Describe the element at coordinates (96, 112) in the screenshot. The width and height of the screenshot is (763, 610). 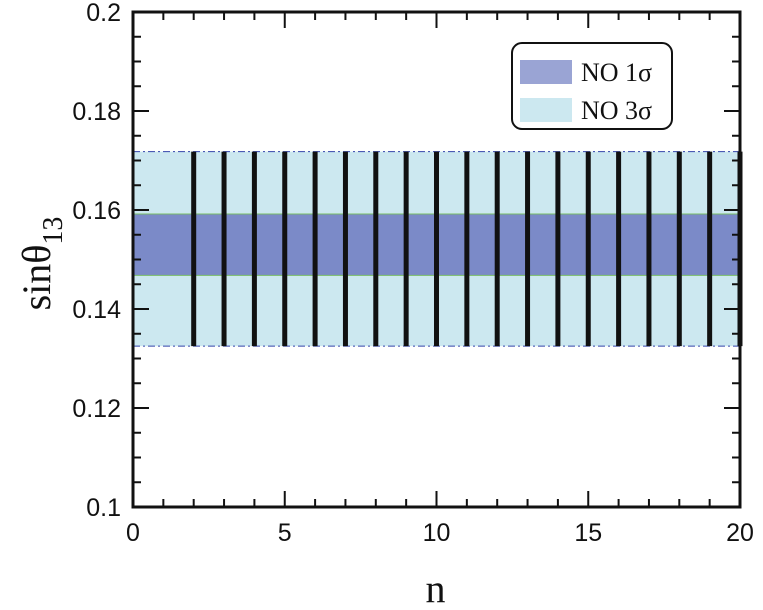
I see `y-tick-label: 0.18` at that location.